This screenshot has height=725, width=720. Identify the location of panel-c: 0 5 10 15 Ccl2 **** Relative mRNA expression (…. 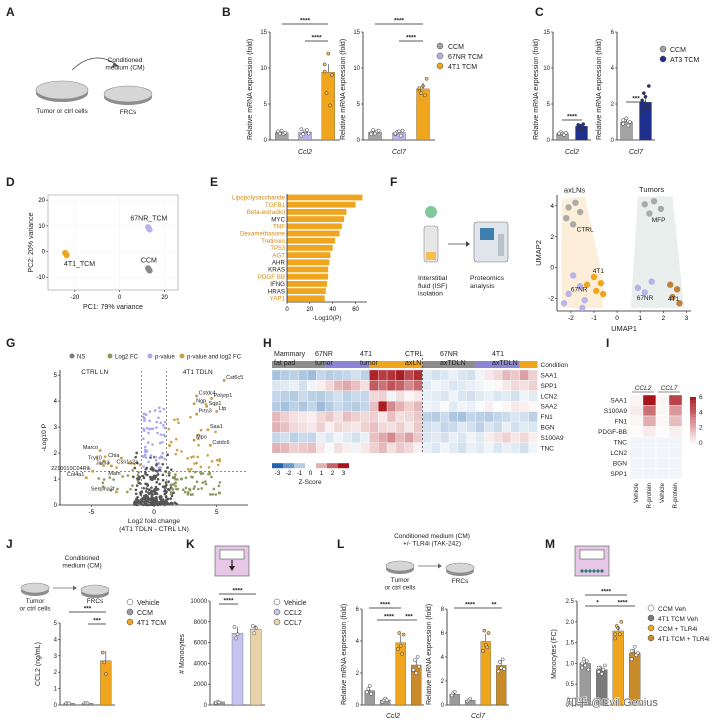
(616, 93).